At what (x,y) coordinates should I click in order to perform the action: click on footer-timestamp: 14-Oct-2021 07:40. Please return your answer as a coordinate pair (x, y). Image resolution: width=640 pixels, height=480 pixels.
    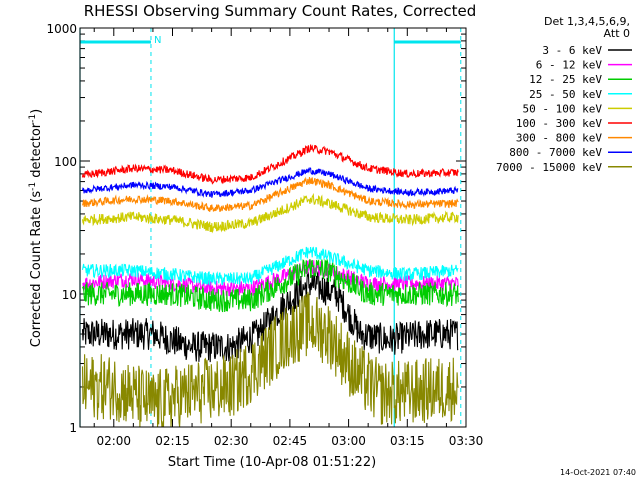
    Looking at the image, I should click on (598, 472).